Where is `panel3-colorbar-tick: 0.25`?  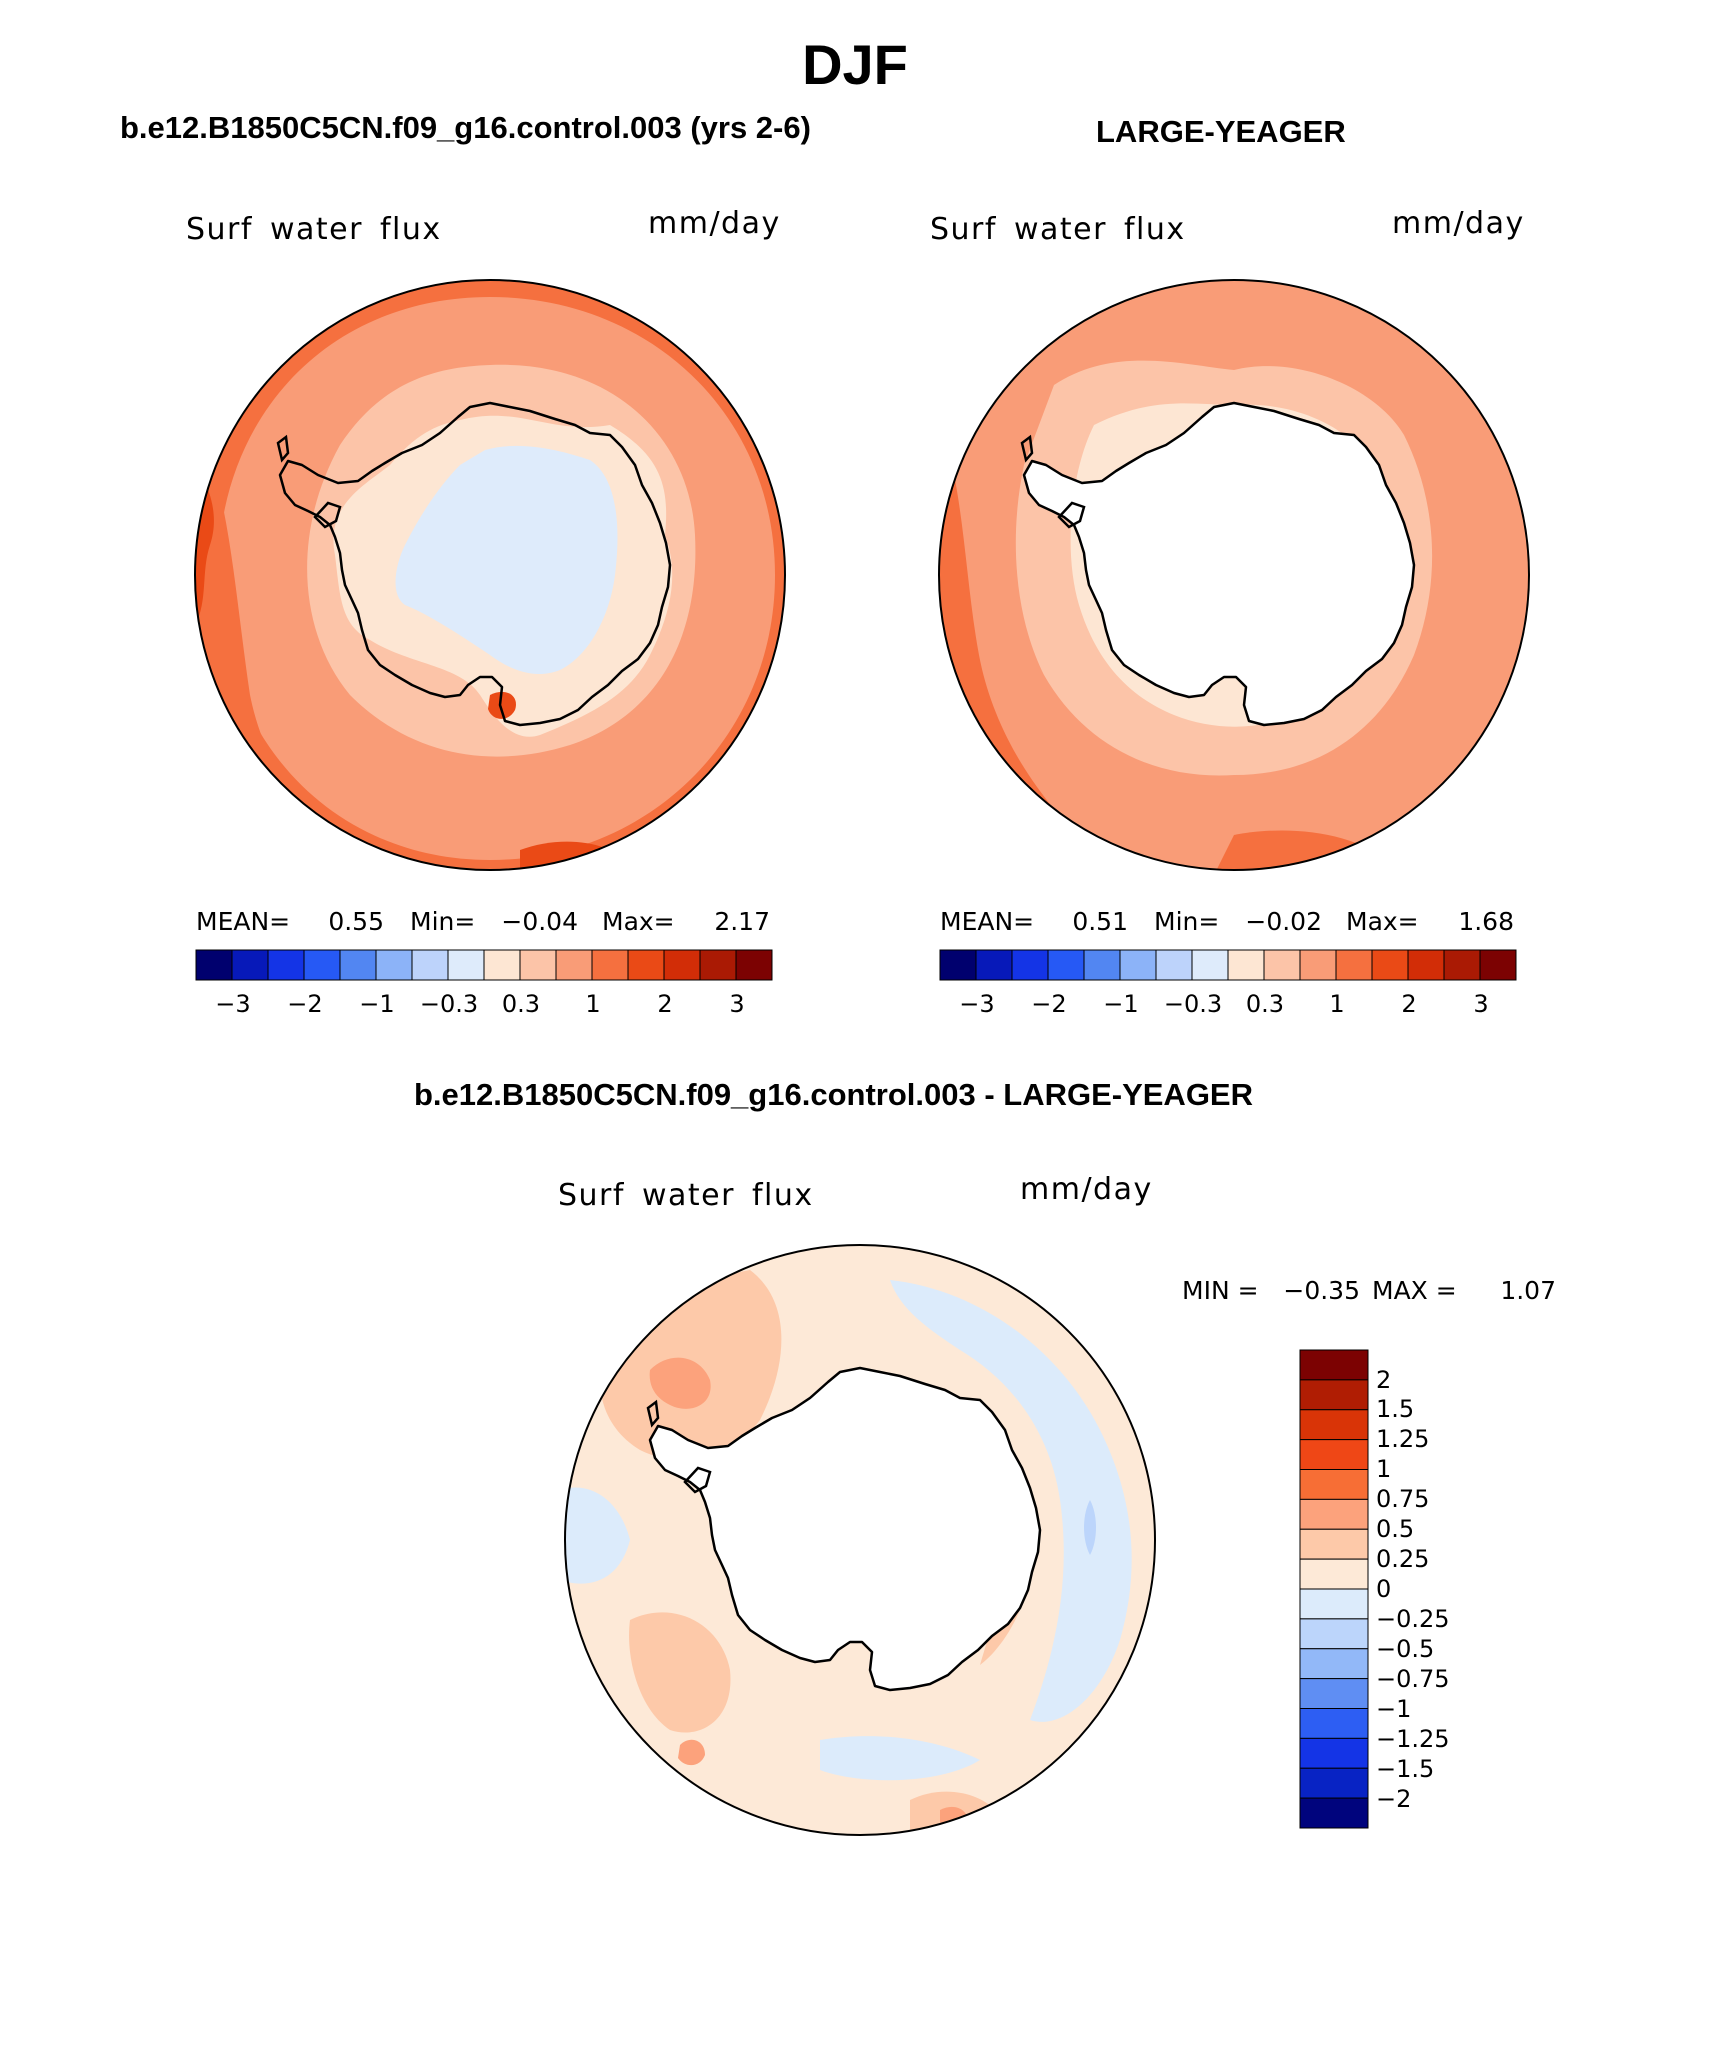
panel3-colorbar-tick: 0.25 is located at coordinates (1403, 1559).